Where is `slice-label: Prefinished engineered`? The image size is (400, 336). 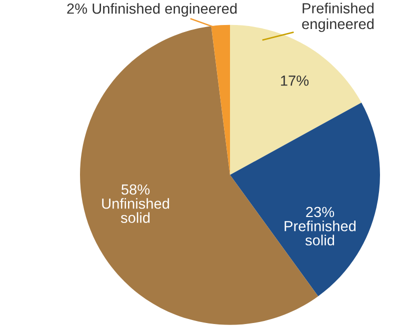 slice-label: Prefinished engineered is located at coordinates (338, 17).